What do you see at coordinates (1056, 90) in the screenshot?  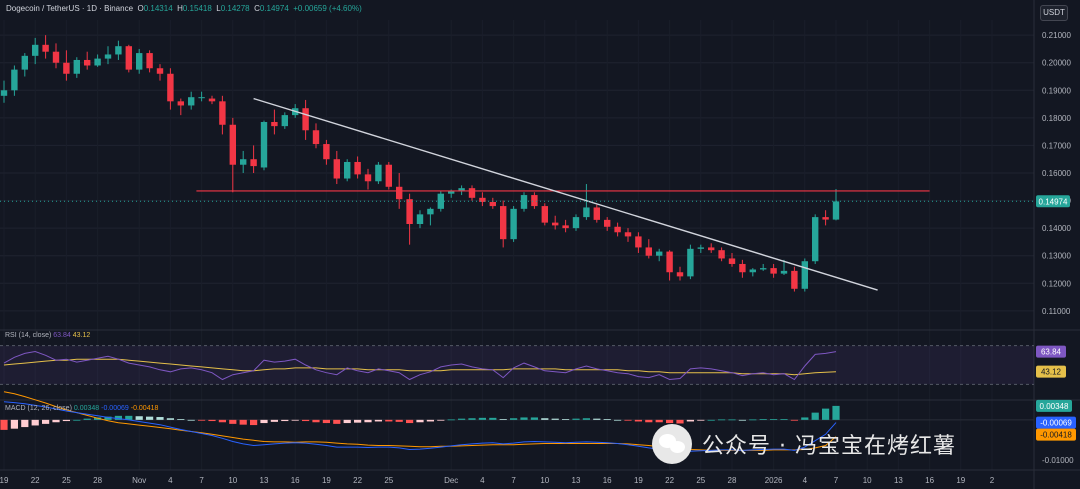 I see `y-tick-label: 0.19000` at bounding box center [1056, 90].